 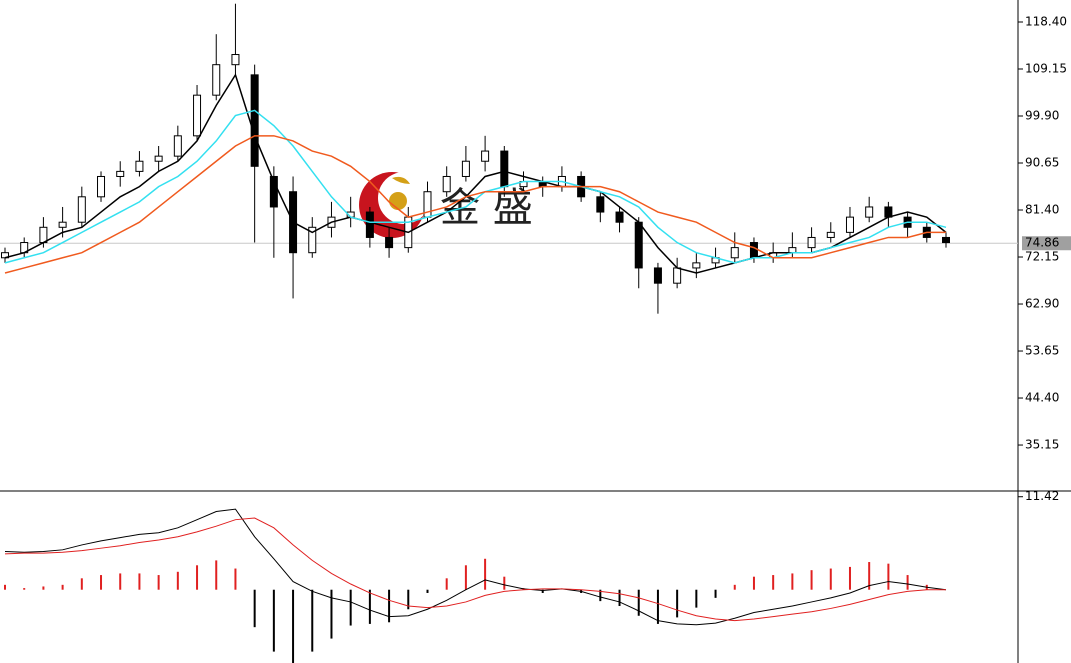 I want to click on y-tick-label: 35.15, so click(x=1042, y=445).